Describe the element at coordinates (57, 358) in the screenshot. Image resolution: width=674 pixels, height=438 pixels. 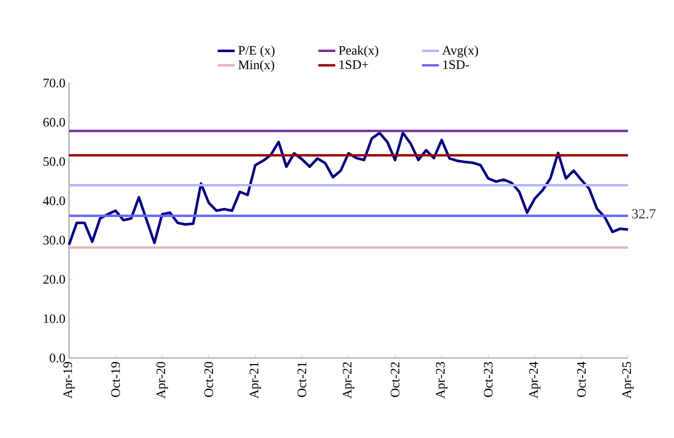
I see `y-tick-label: 0.0` at that location.